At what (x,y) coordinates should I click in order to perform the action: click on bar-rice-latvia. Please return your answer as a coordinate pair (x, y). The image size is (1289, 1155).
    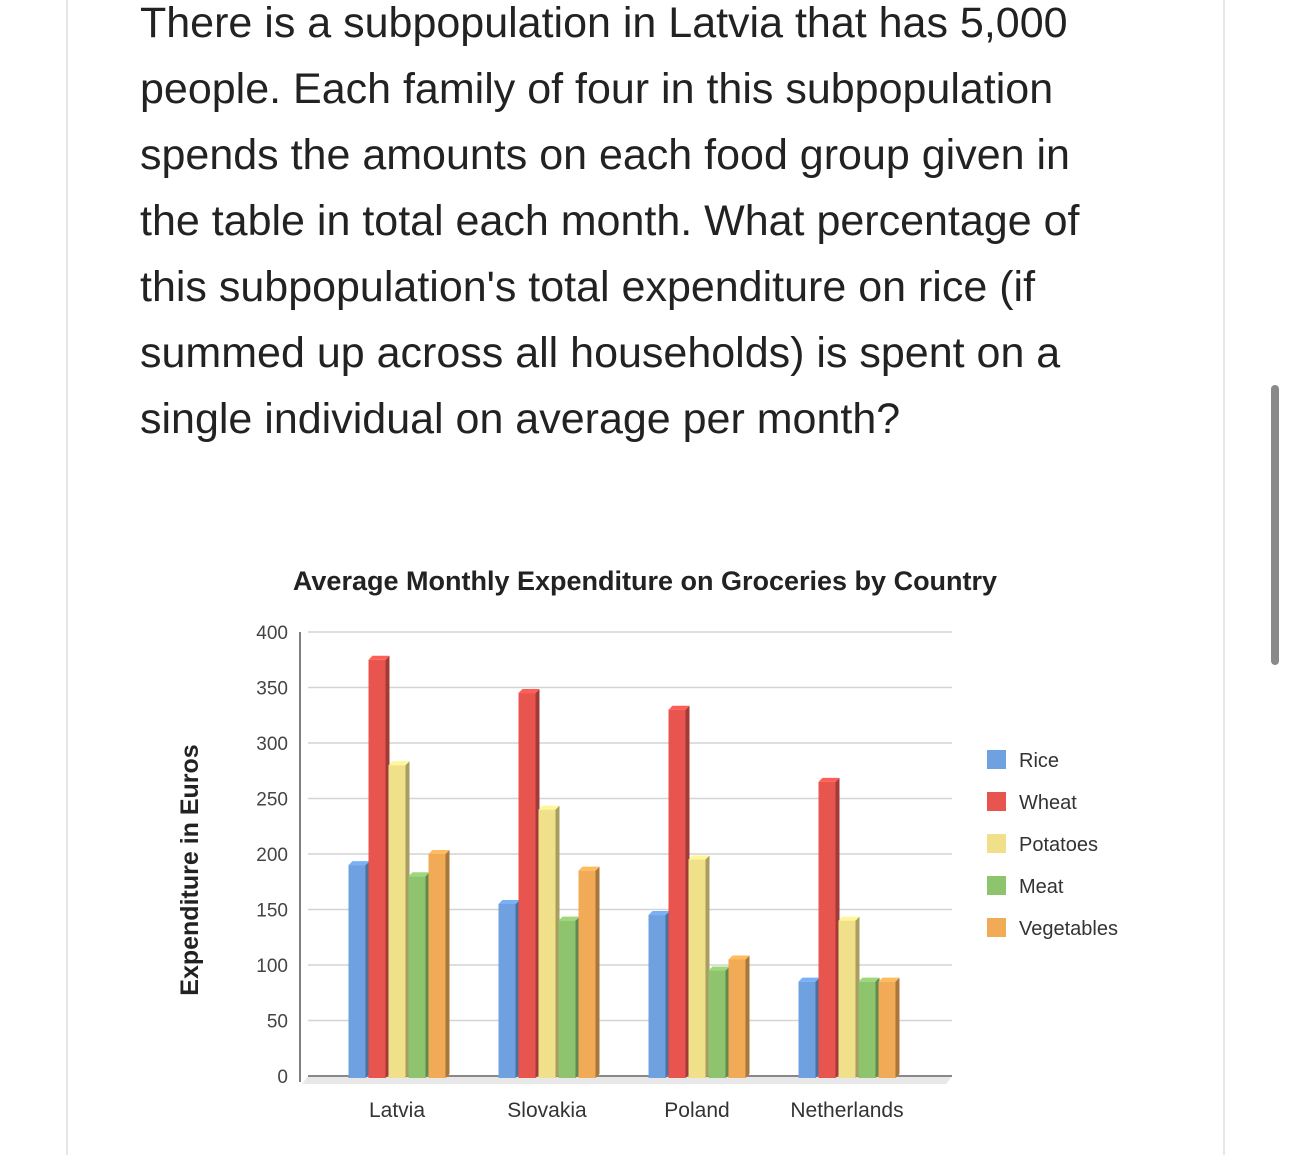
    Looking at the image, I should click on (357, 971).